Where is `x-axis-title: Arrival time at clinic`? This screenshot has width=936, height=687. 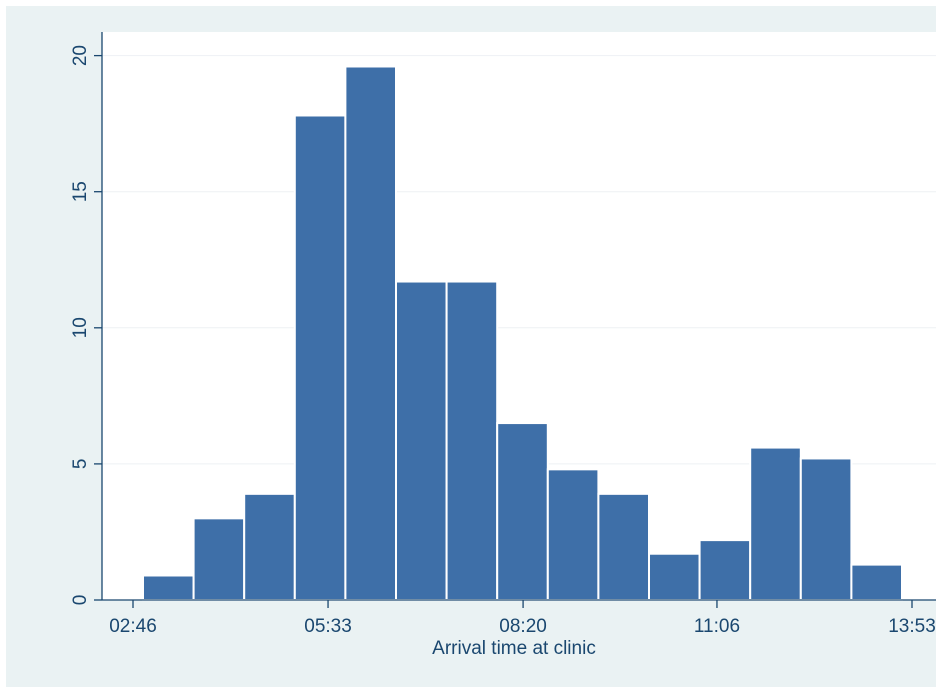 x-axis-title: Arrival time at clinic is located at coordinates (514, 648).